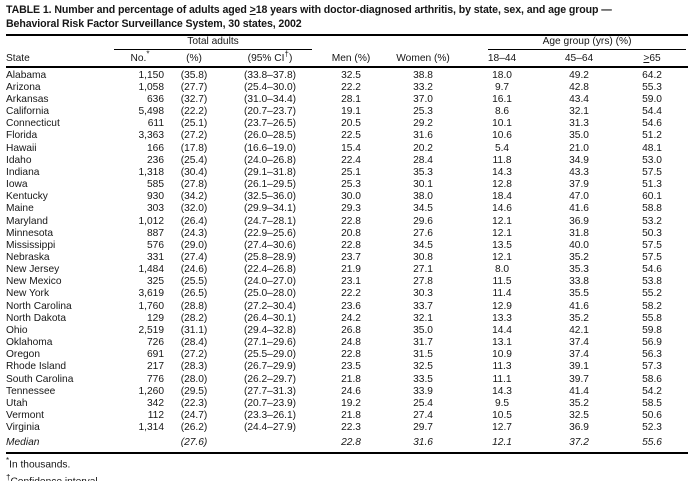 The image size is (692, 481). Describe the element at coordinates (27, 197) in the screenshot. I see `cell-state: Kentucky` at that location.